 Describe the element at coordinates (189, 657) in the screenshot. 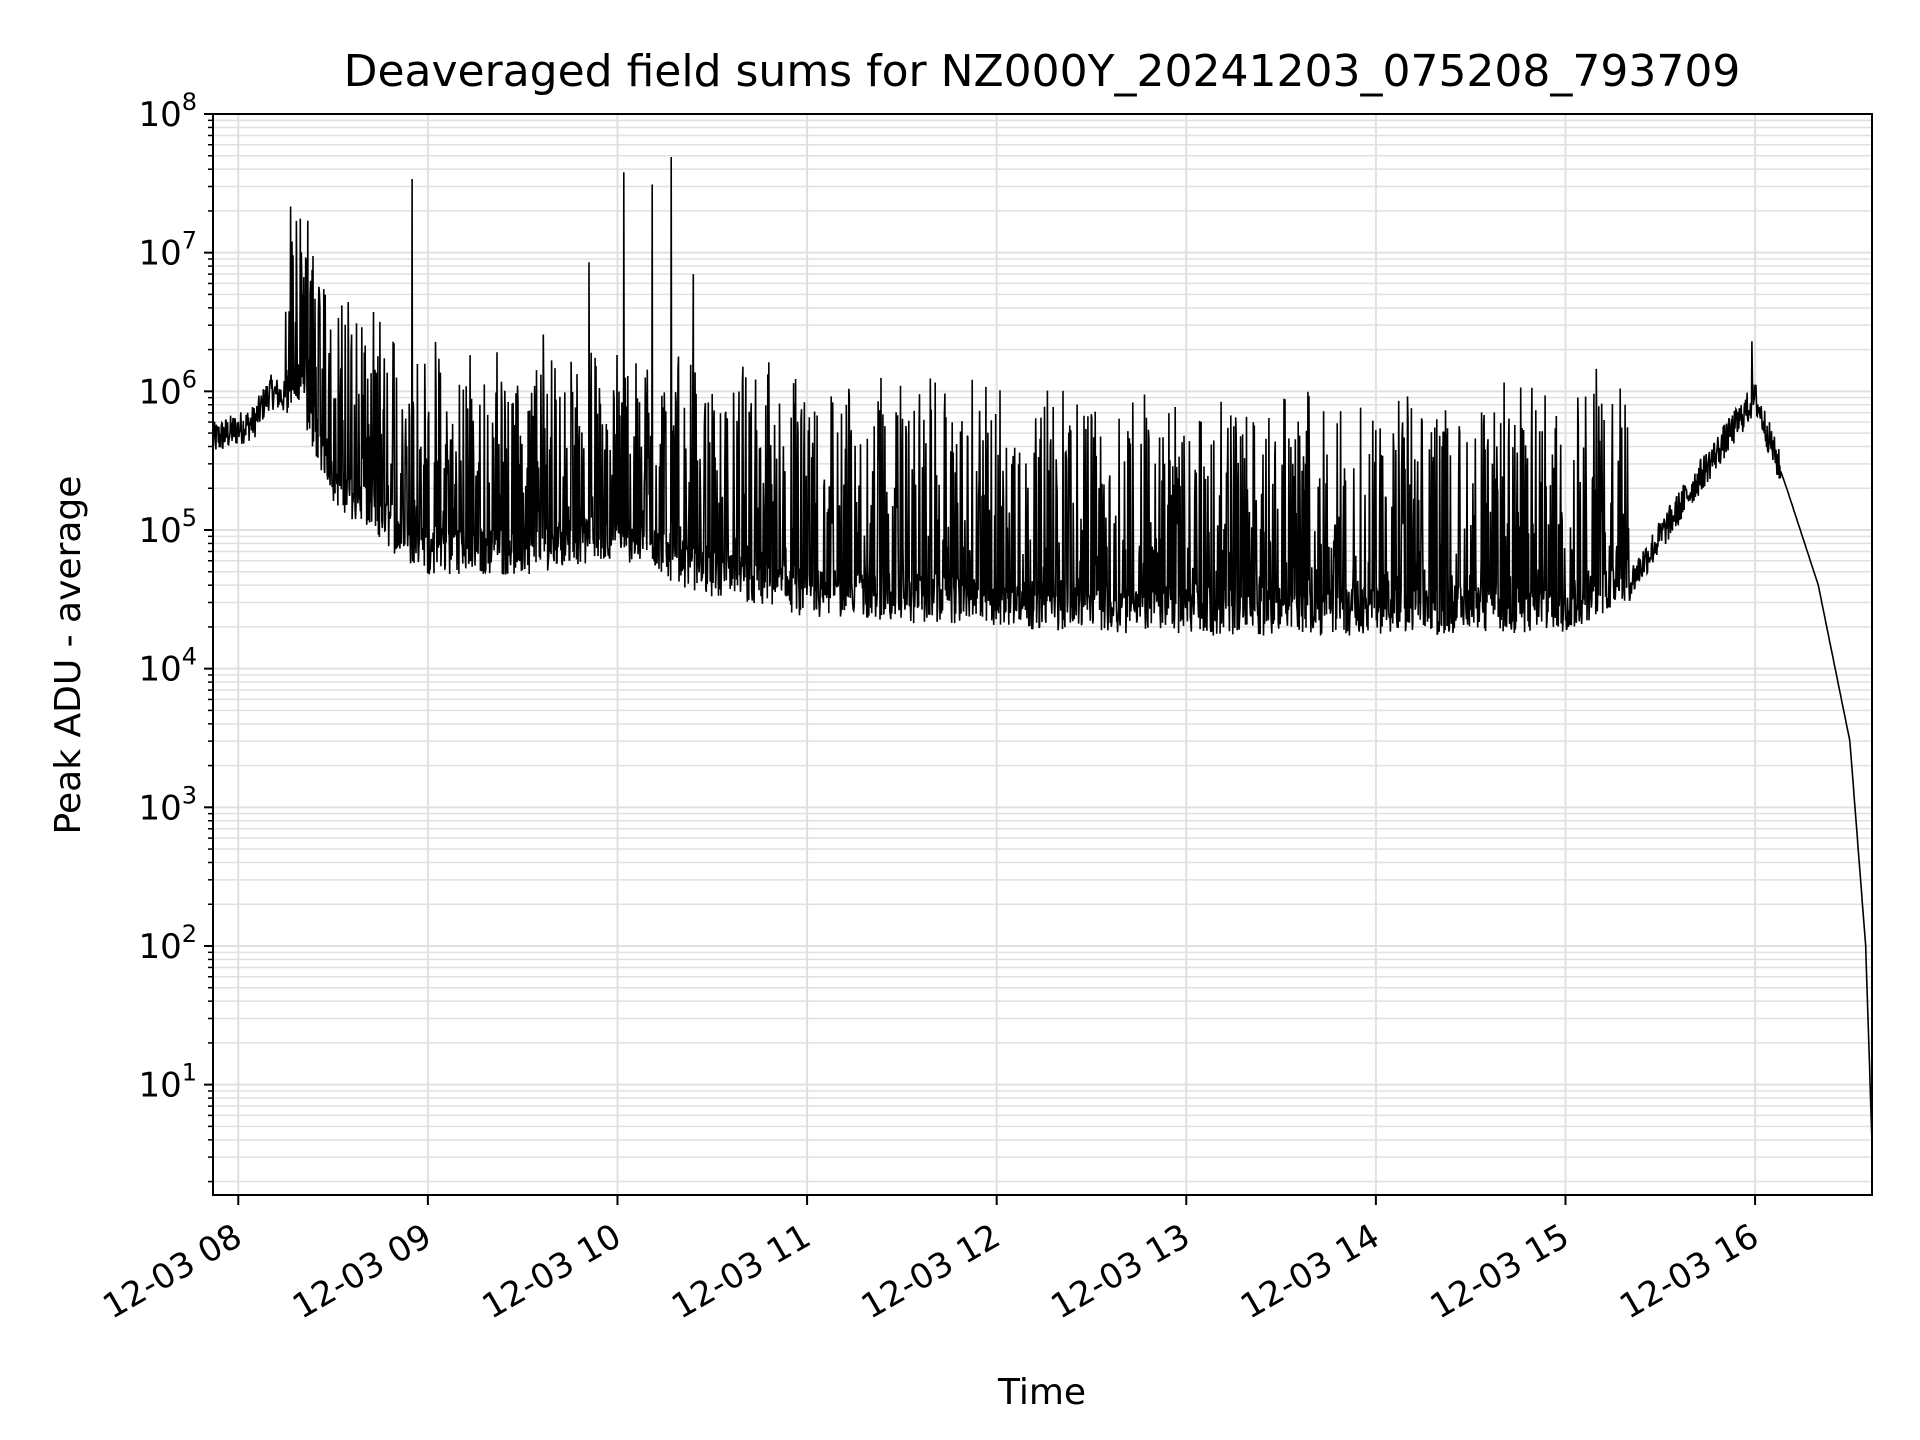

I see `y-tick-exponent: 4` at that location.